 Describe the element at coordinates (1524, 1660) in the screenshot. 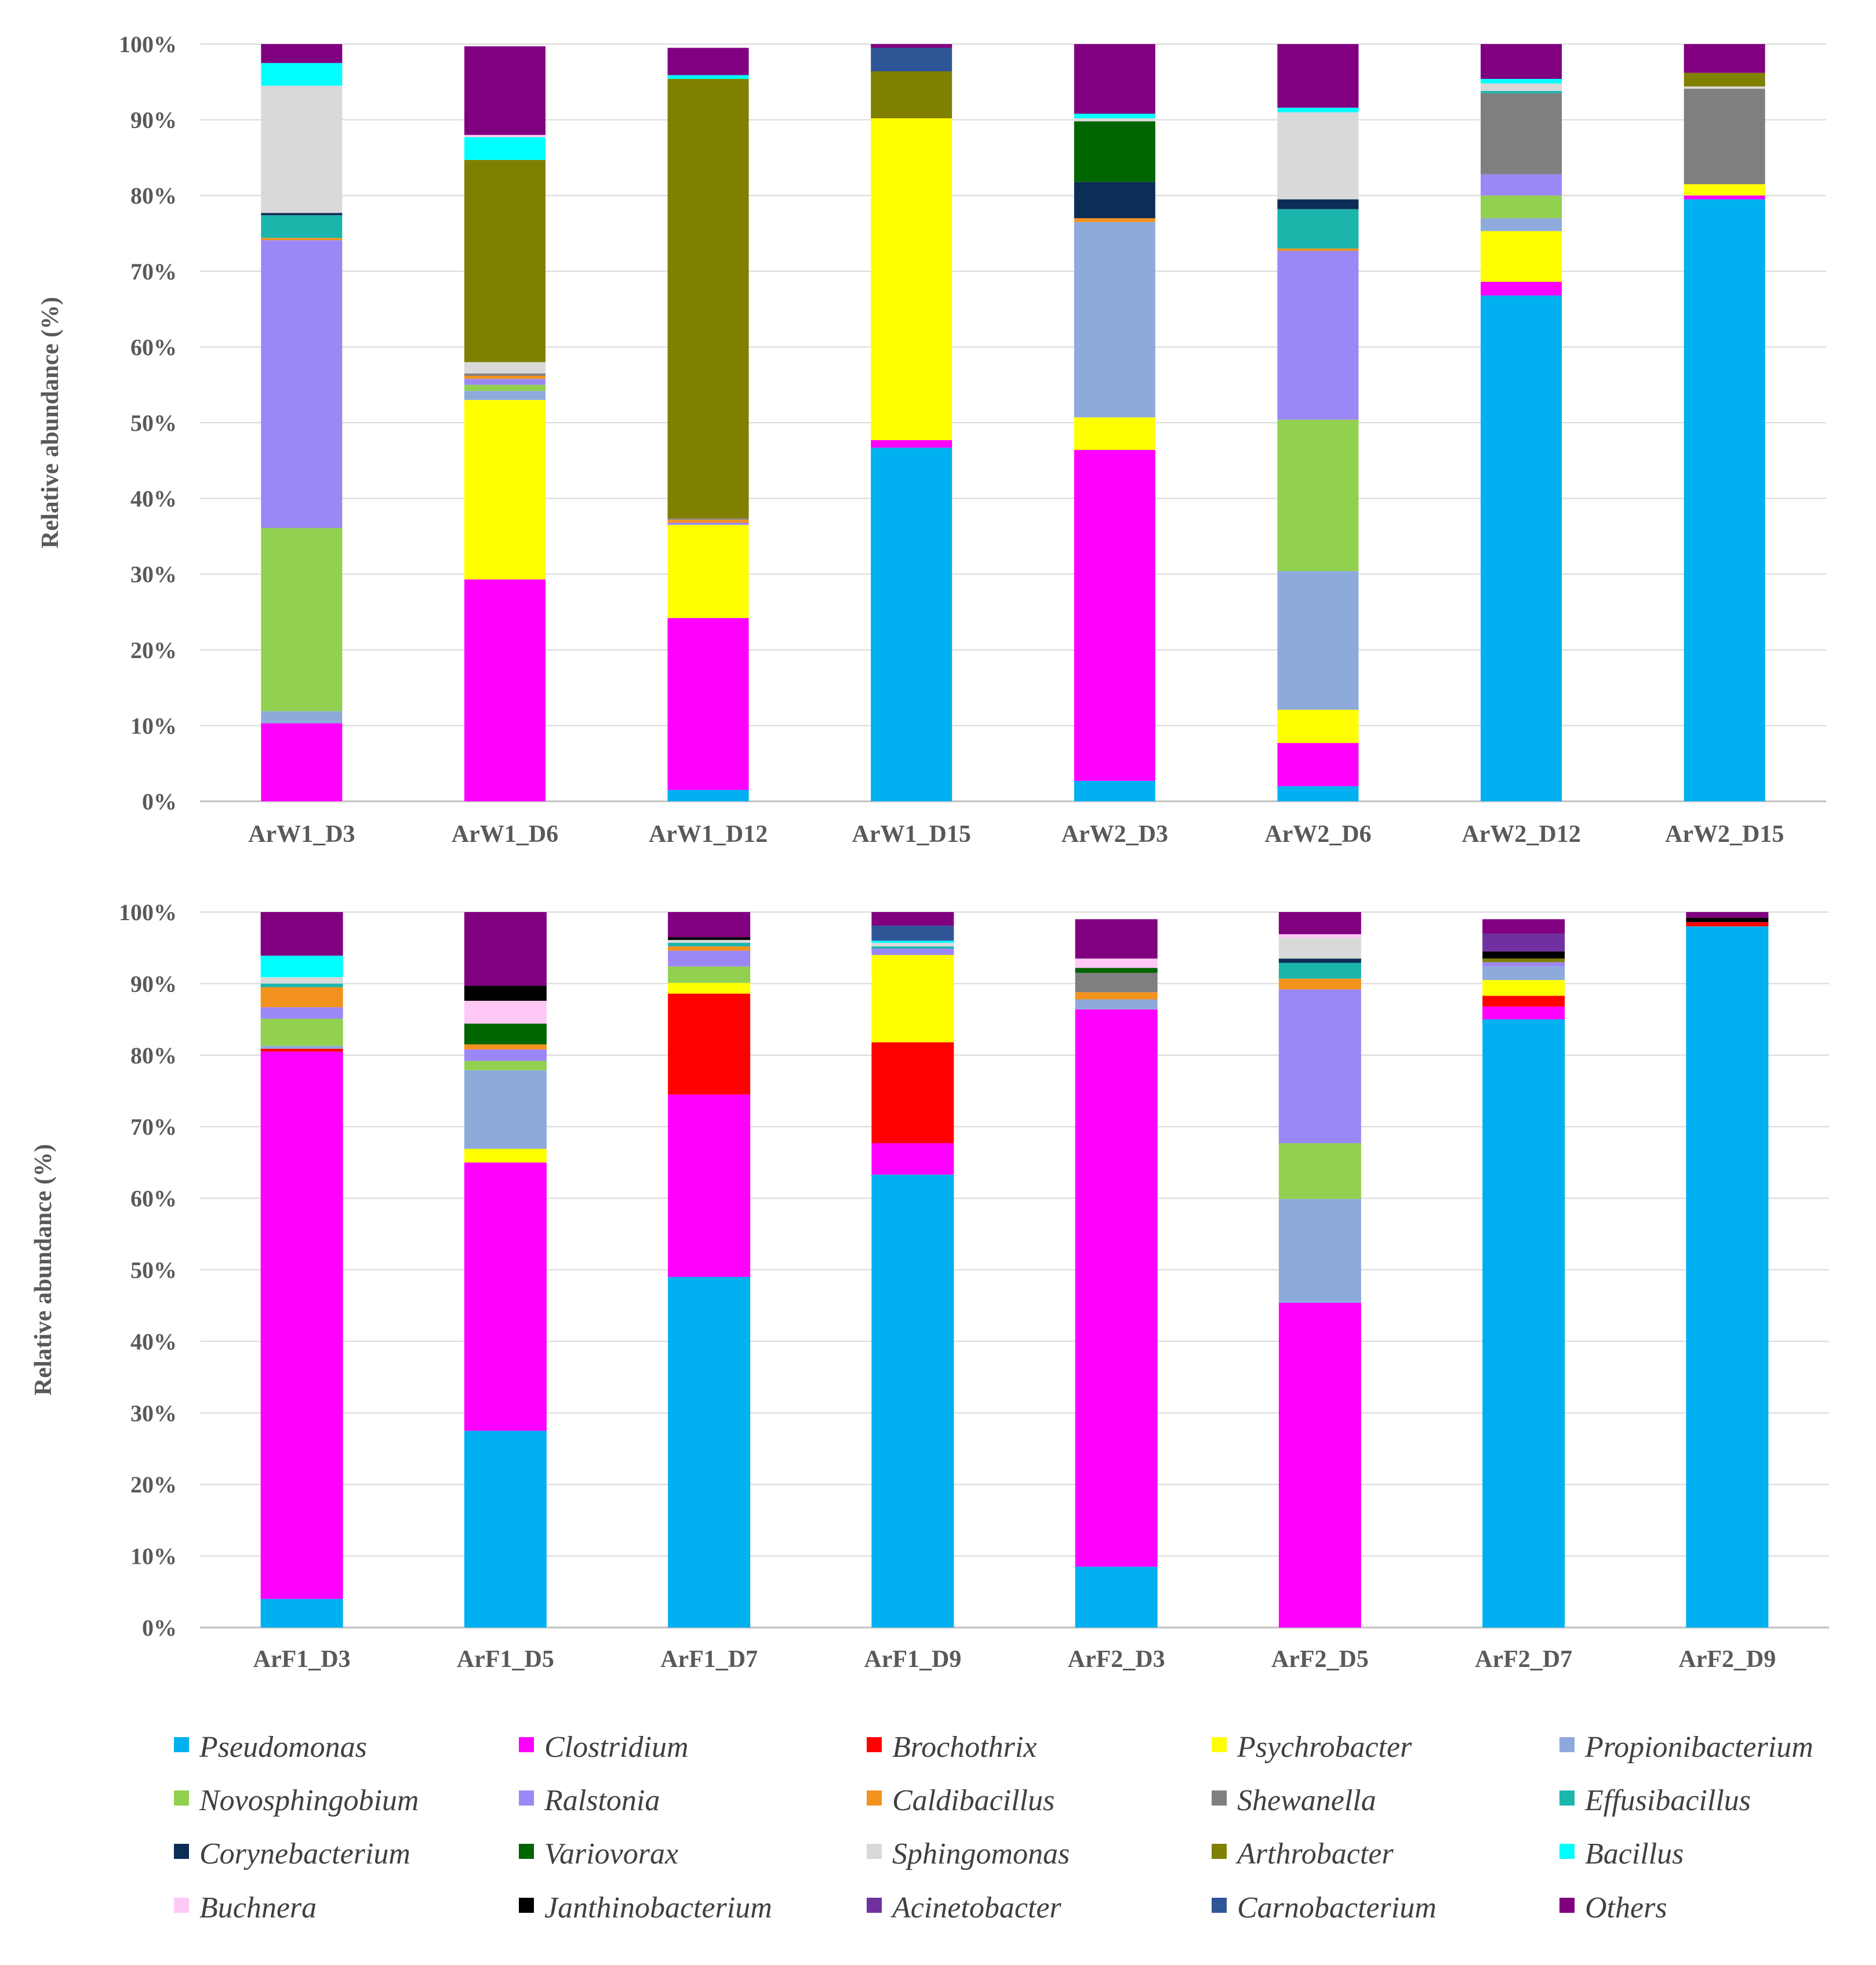

I see `x-category-label: ArF2_D7` at that location.